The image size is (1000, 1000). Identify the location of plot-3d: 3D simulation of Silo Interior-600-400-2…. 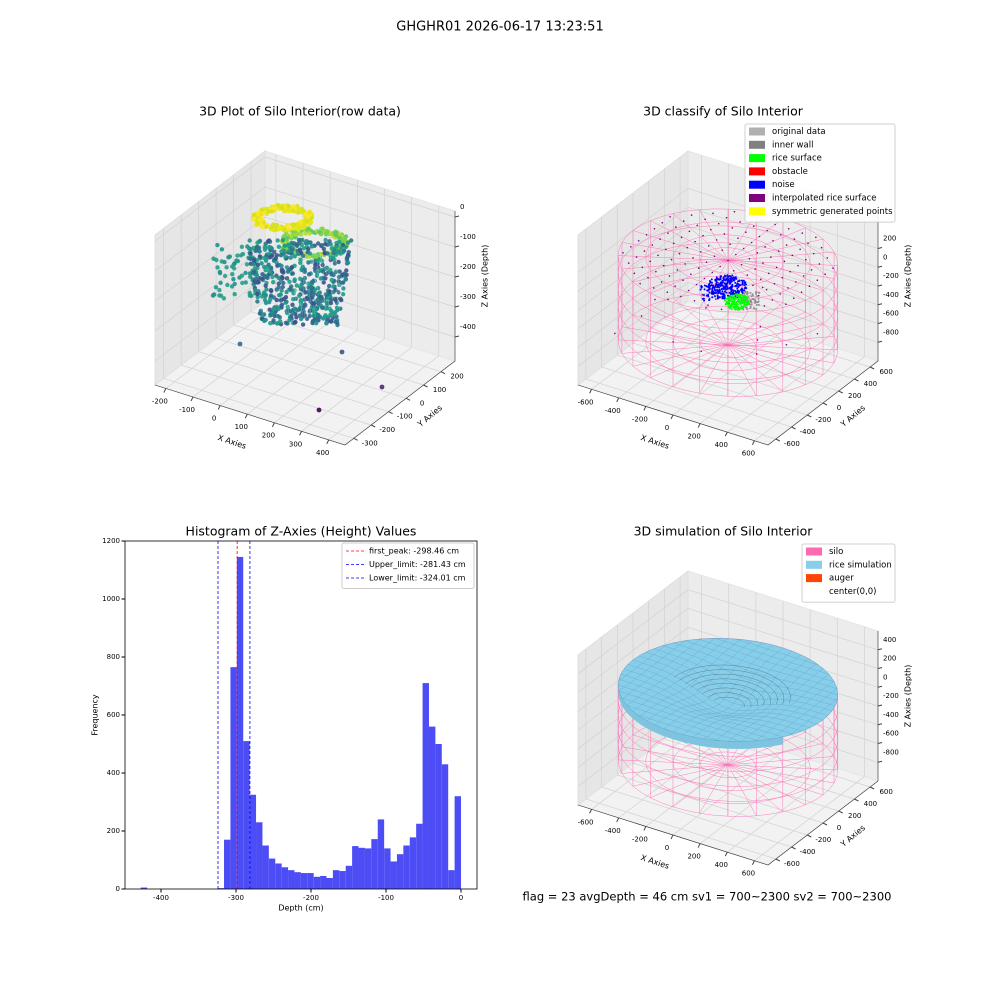
(744, 701).